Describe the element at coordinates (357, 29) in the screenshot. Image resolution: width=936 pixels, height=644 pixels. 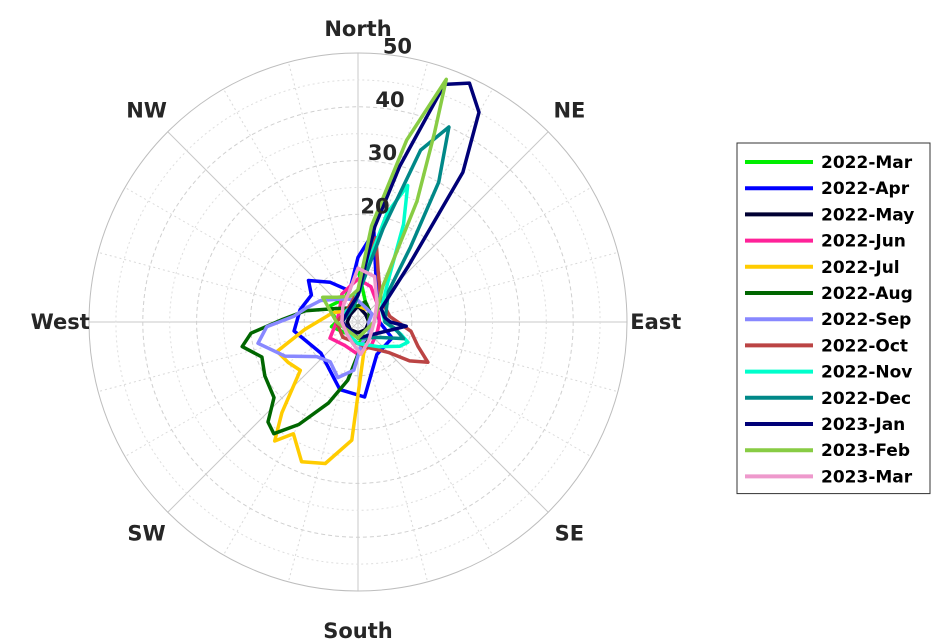
I see `direction-label-North: North` at that location.